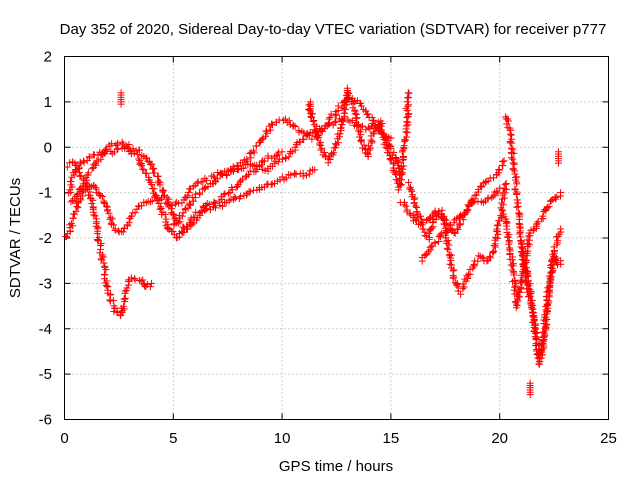 Image resolution: width=640 pixels, height=480 pixels. Describe the element at coordinates (48, 102) in the screenshot. I see `y-tick-label: 1` at that location.